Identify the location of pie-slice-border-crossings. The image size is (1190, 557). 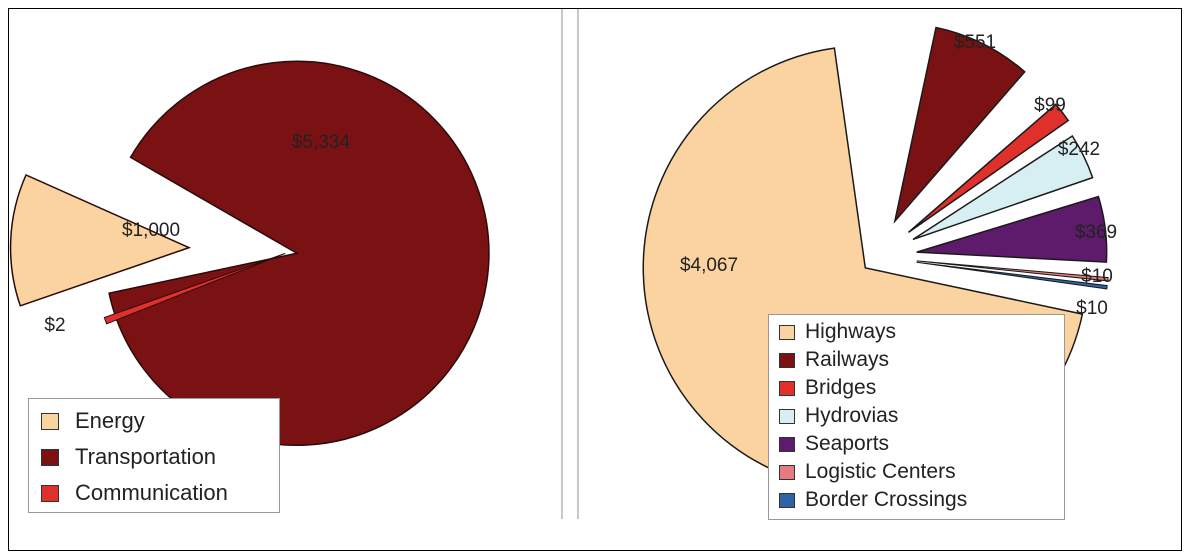
(1012, 275).